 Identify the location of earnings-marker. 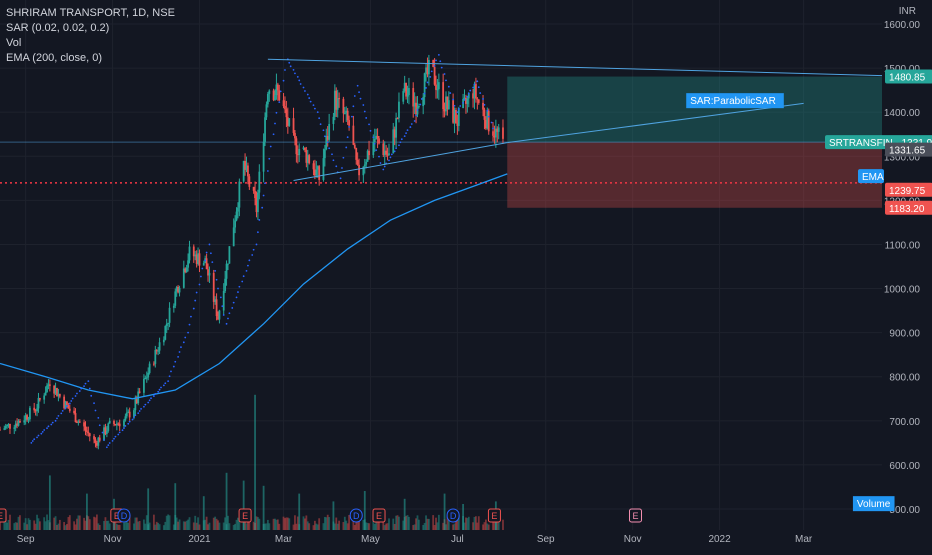
(635, 515).